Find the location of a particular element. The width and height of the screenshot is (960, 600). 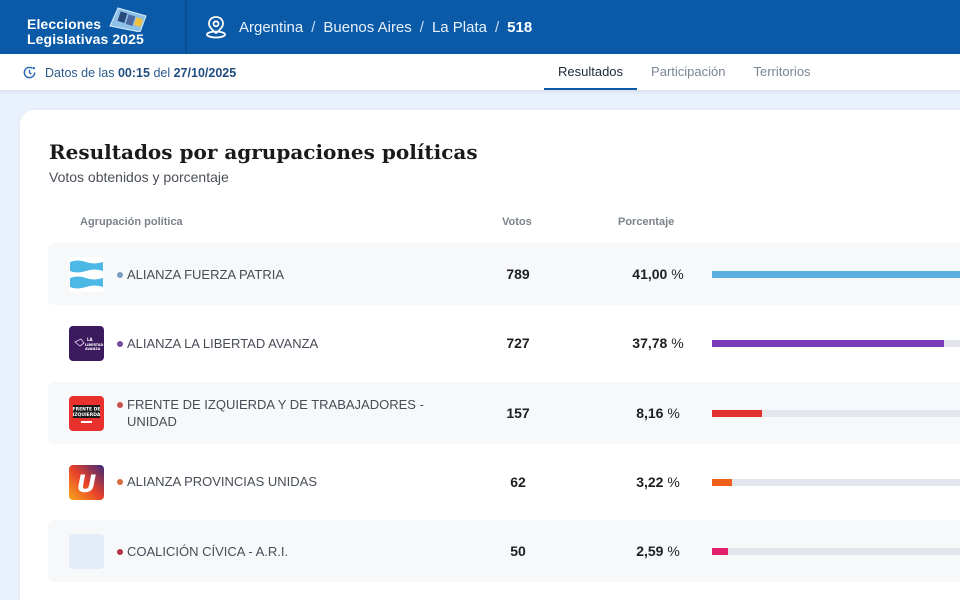

map-pin-icon is located at coordinates (216, 27).